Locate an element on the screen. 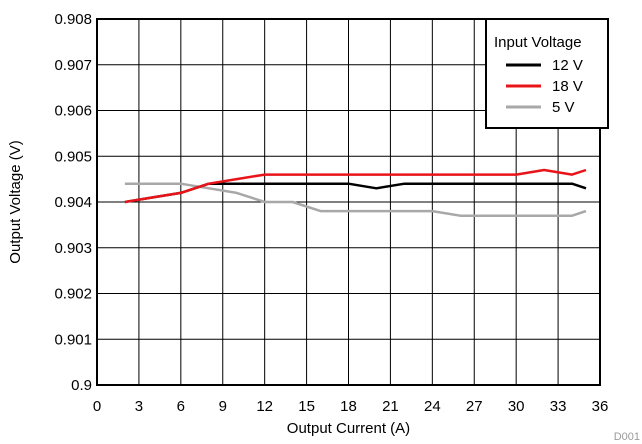 The height and width of the screenshot is (444, 642). y-tick-label: 0.901 is located at coordinates (73, 339).